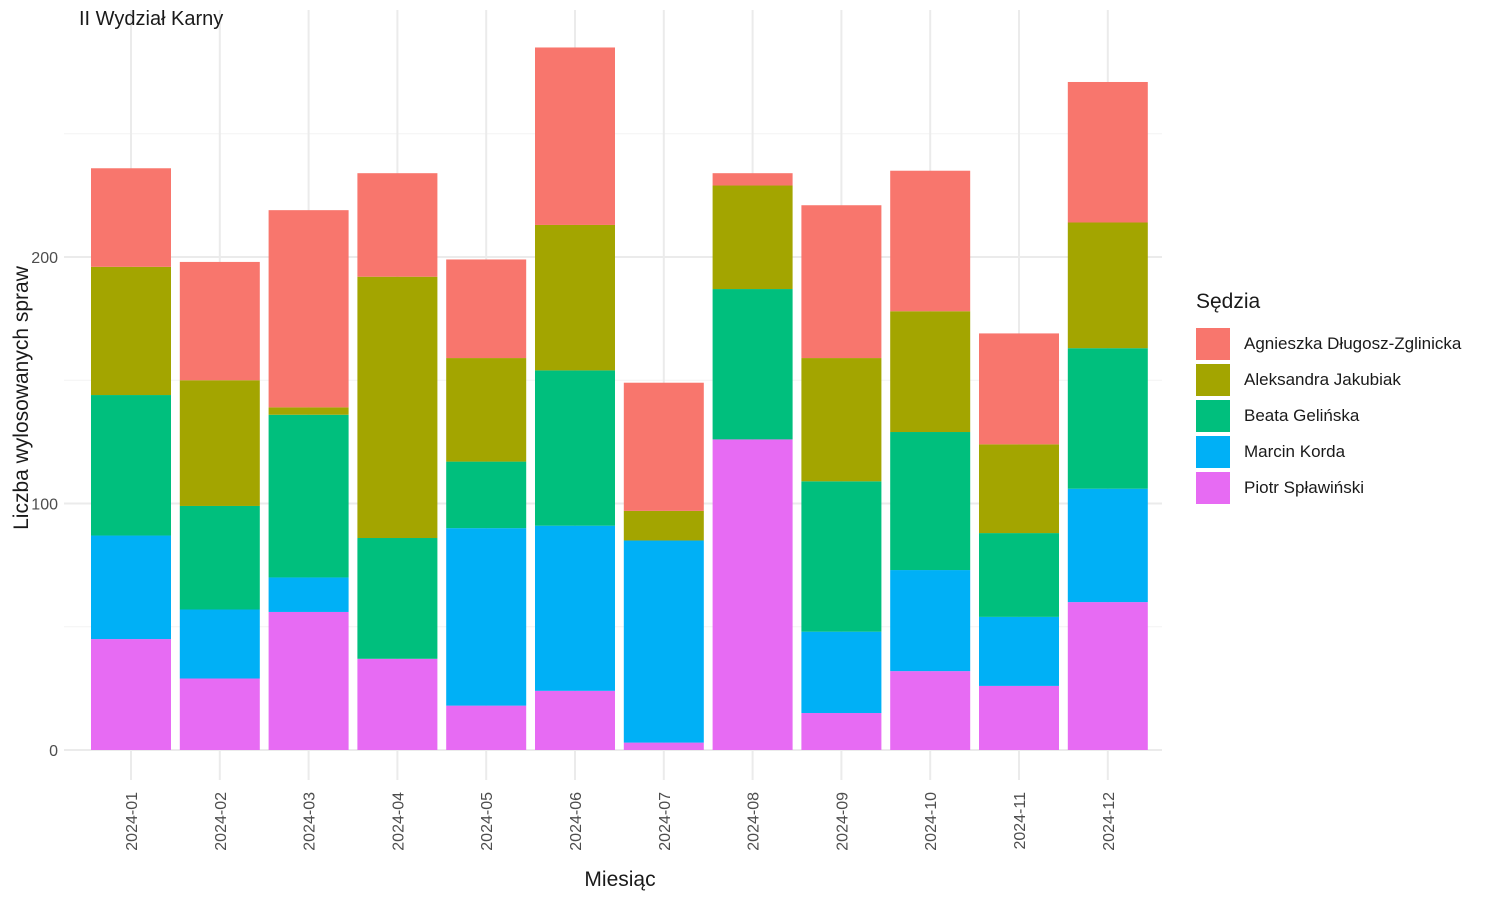 This screenshot has height=900, width=1500. Describe the element at coordinates (1322, 379) in the screenshot. I see `legend-label: Aleksandra Jakubiak` at that location.